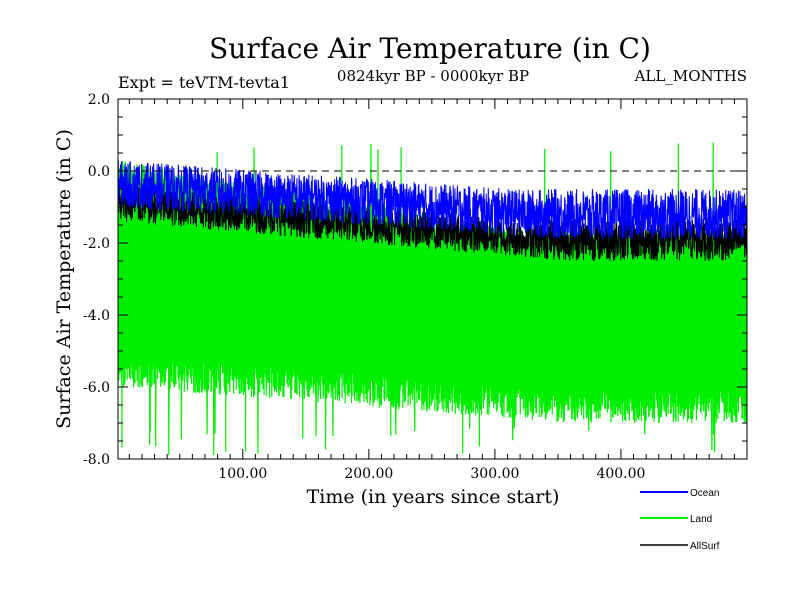 The width and height of the screenshot is (800, 600). Describe the element at coordinates (433, 76) in the screenshot. I see `time-range-label: 0824kyr BP - 0000kyr BP` at that location.